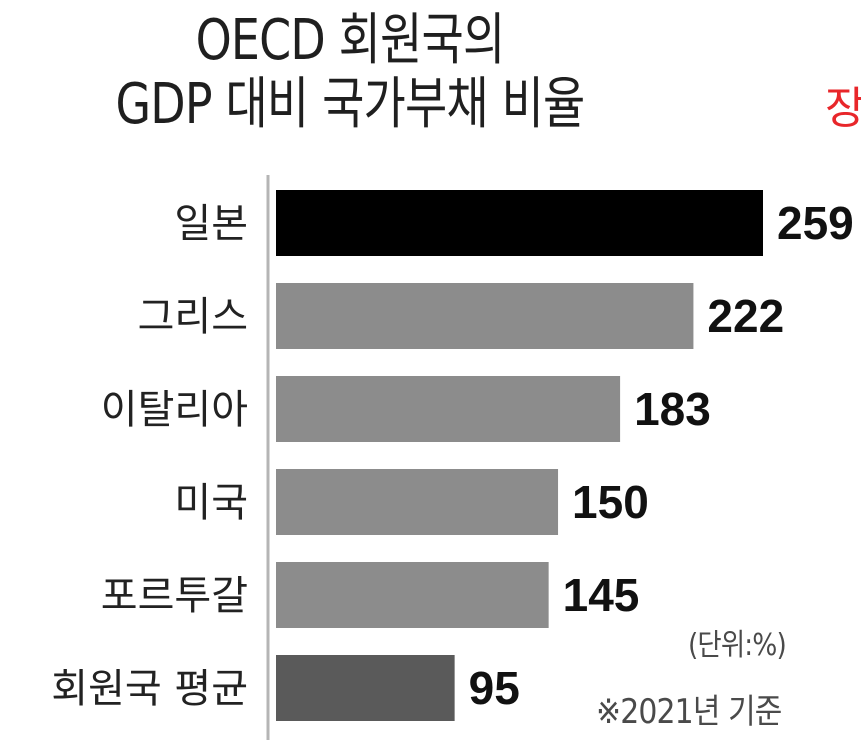 Image resolution: width=861 pixels, height=747 pixels. Describe the element at coordinates (737, 645) in the screenshot. I see `unit-note: (단위:%)` at that location.